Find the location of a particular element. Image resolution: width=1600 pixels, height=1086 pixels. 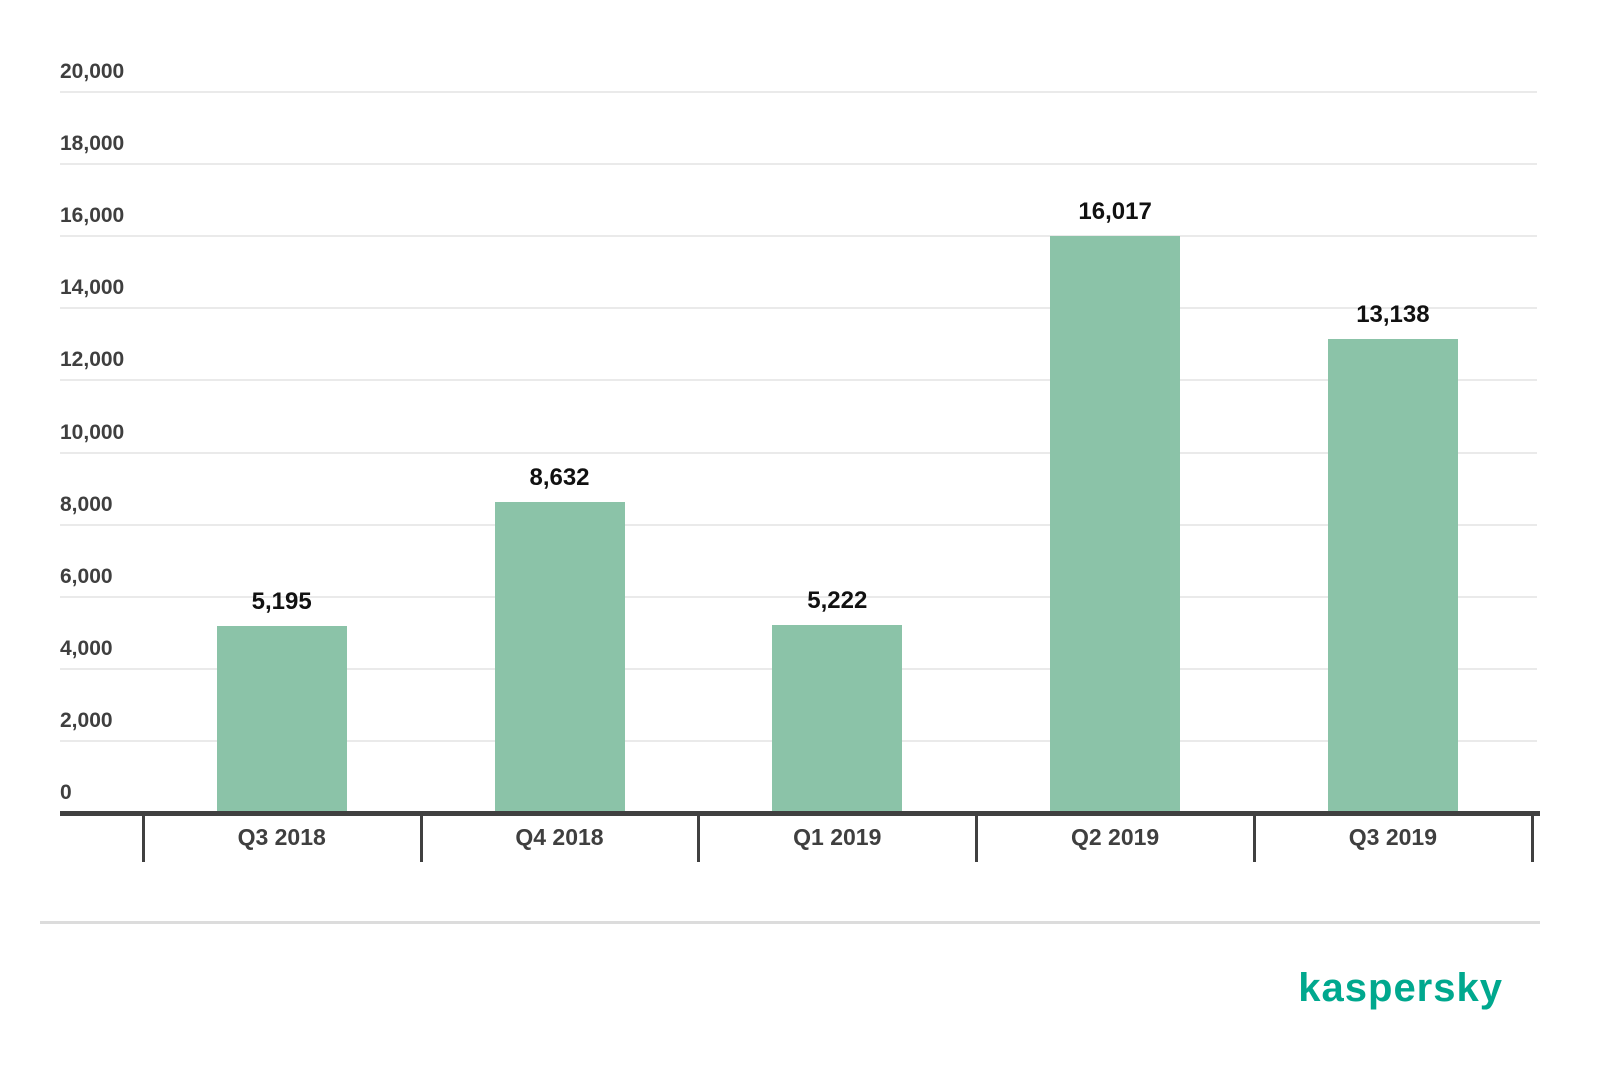

bar-value-label: 5,222 is located at coordinates (837, 600).